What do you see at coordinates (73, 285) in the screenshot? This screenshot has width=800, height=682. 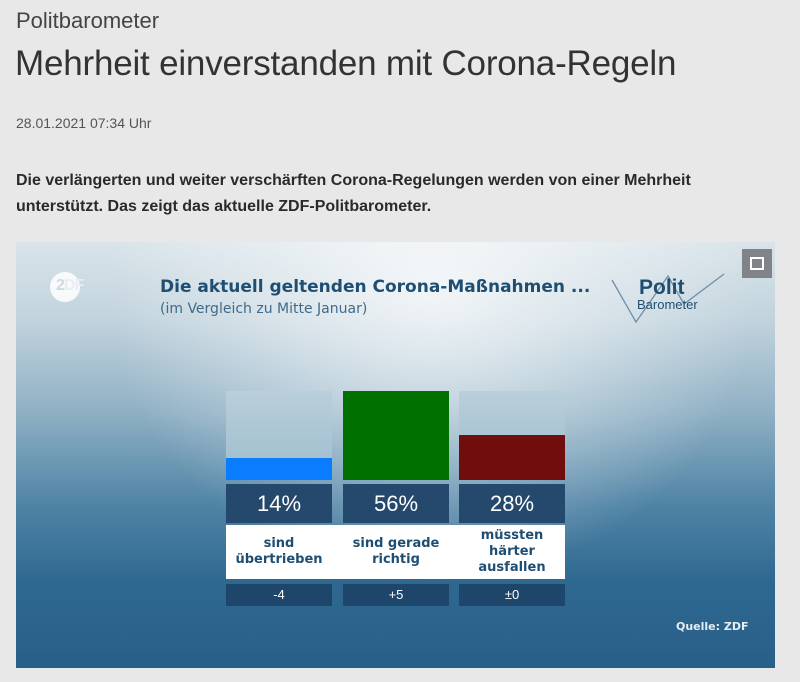 I see `zdf-logo-part2: DF` at bounding box center [73, 285].